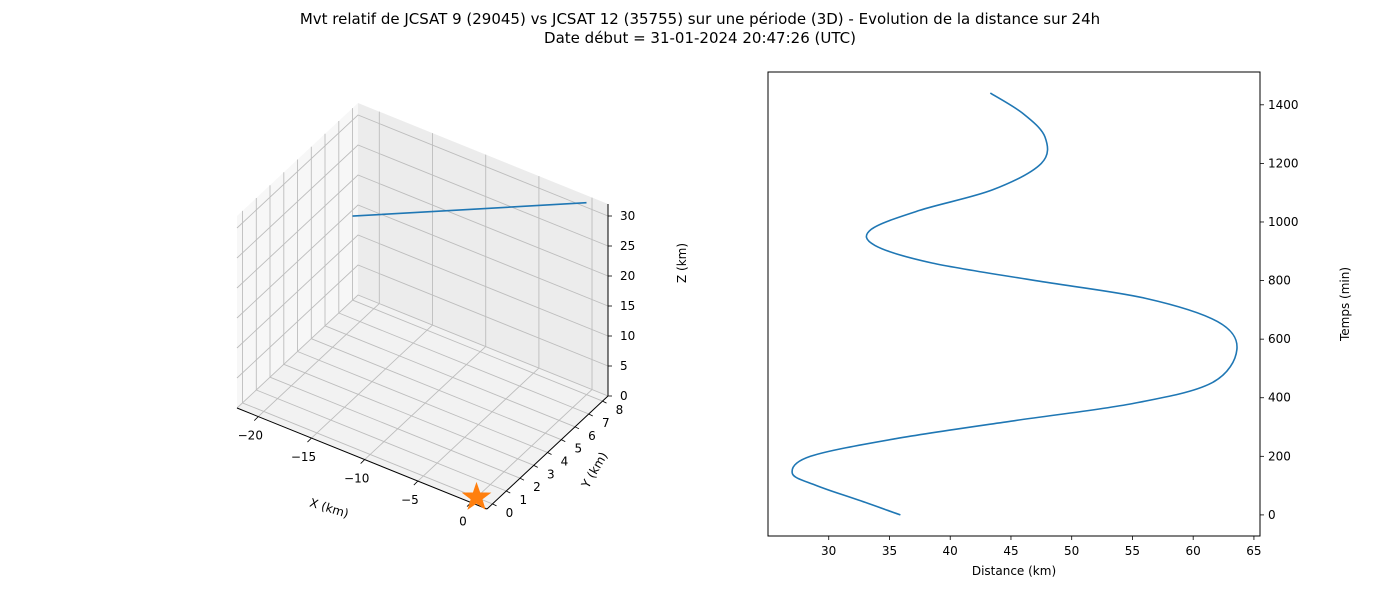 This screenshot has height=600, width=1400. I want to click on x-tick-label: 60, so click(1193, 551).